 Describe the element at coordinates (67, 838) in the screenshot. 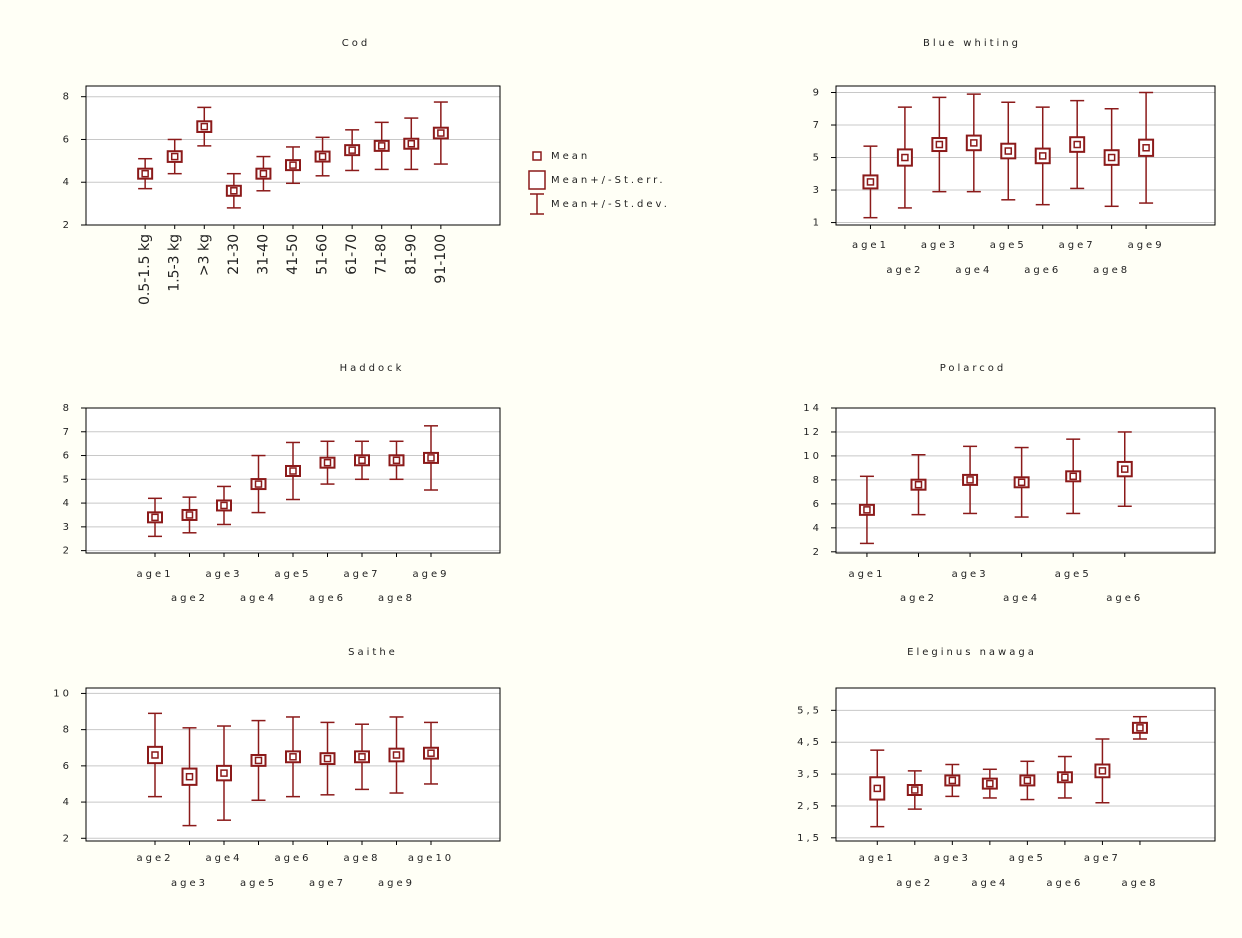

I see `y-tick-label: 2` at that location.